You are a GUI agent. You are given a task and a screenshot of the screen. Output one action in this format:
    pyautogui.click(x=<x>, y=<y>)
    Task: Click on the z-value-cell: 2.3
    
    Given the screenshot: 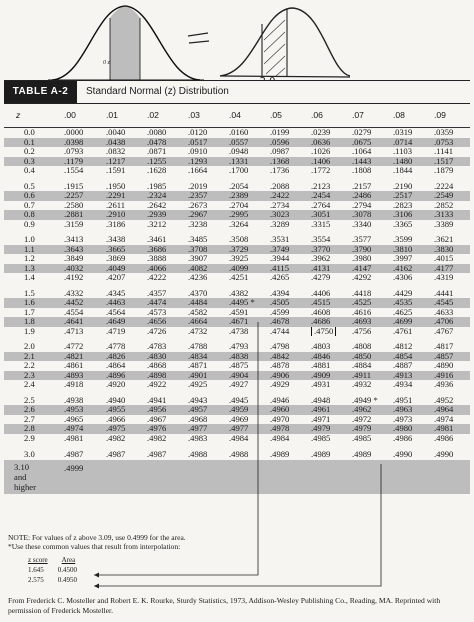 What is the action you would take?
    pyautogui.click(x=30, y=375)
    